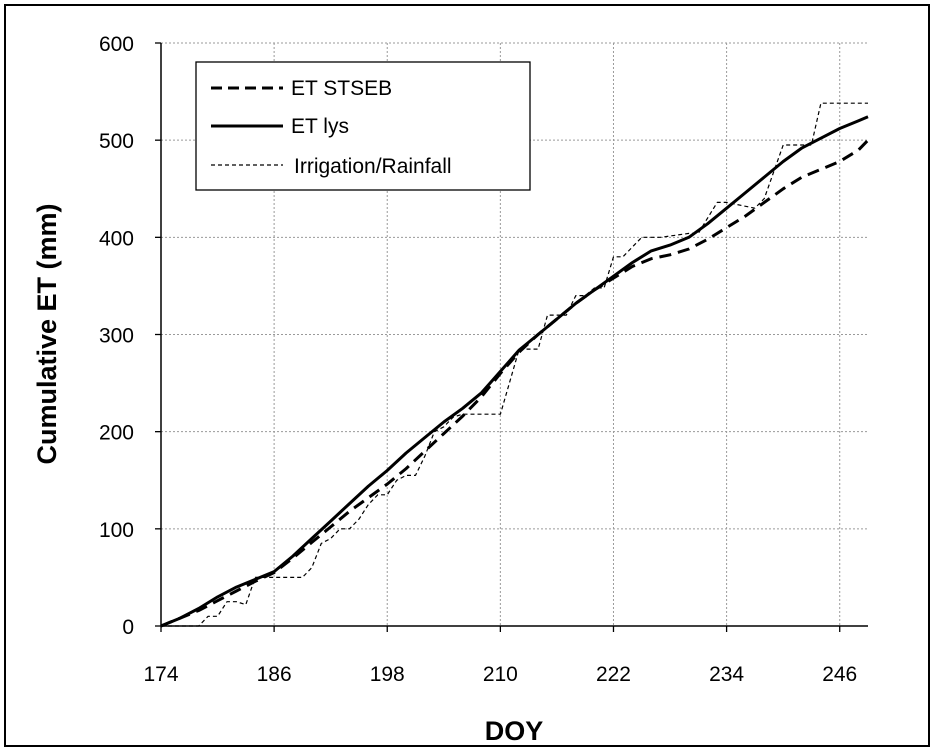  What do you see at coordinates (613, 674) in the screenshot?
I see `x-tick-label: 222` at bounding box center [613, 674].